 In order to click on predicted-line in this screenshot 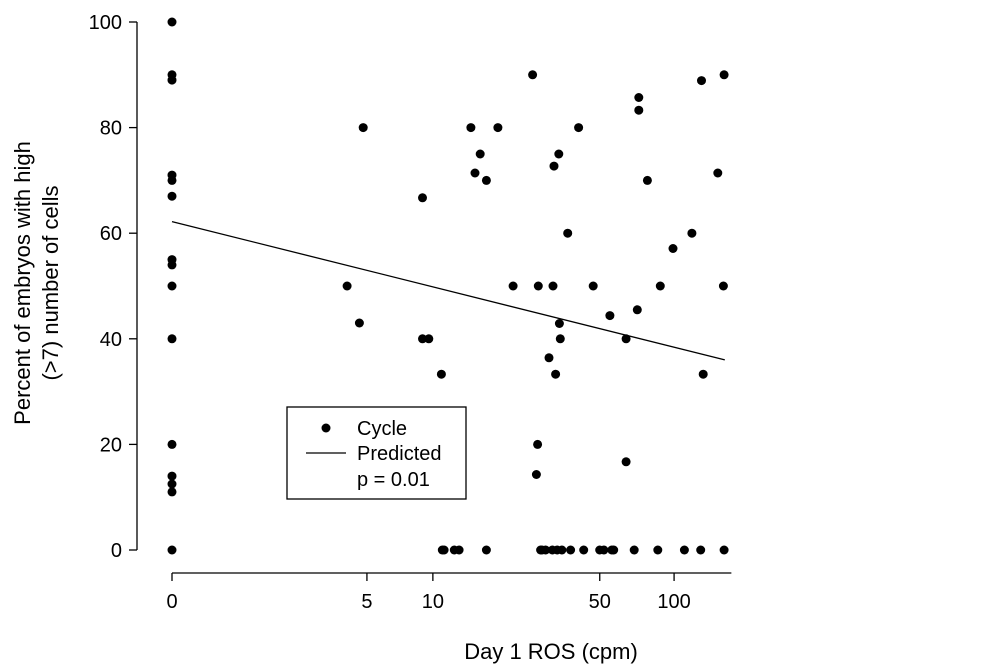, I will do `click(448, 290)`.